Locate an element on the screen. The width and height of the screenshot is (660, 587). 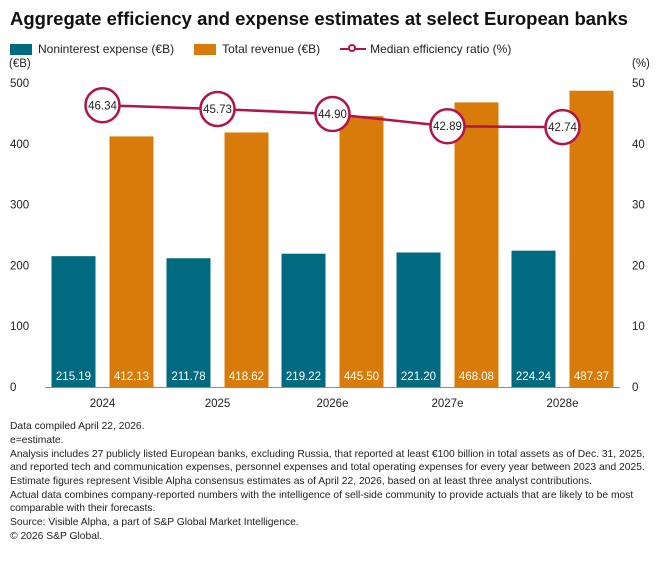
legend-swatch-revenue is located at coordinates (205, 49).